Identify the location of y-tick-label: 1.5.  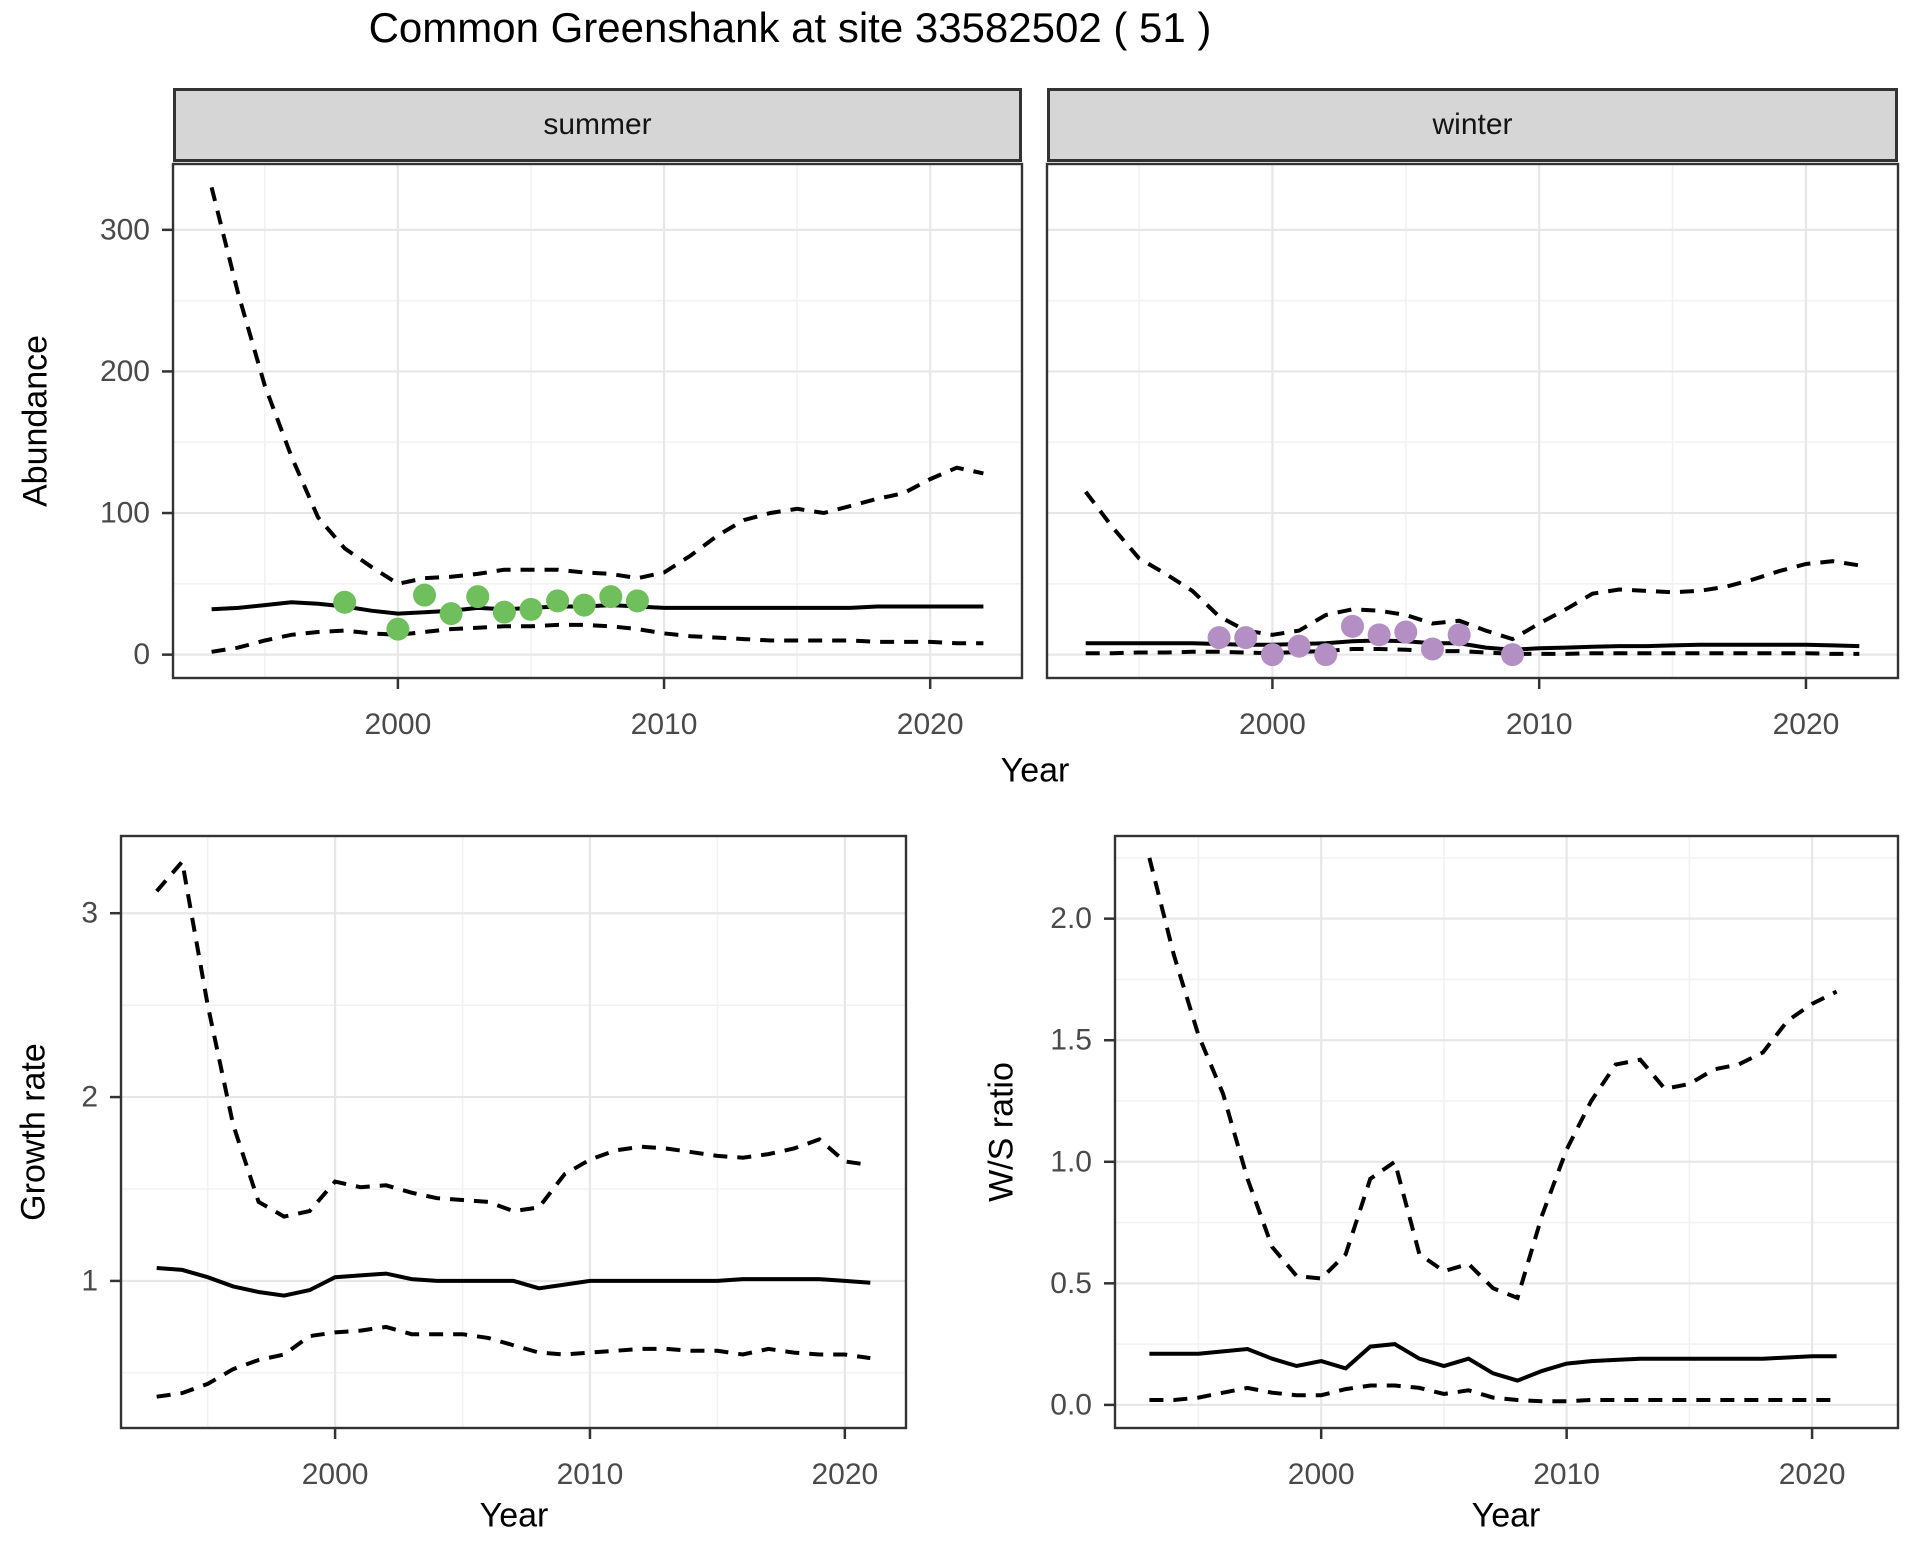
(1071, 1040).